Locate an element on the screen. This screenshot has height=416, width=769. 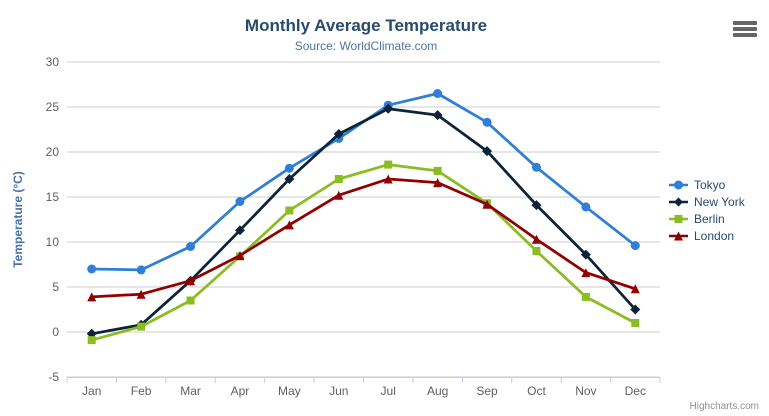
legend-marker-square-icon is located at coordinates (678, 218).